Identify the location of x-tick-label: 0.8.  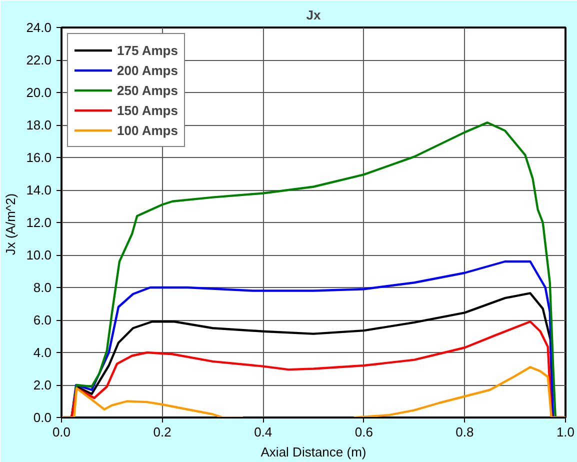
(465, 432).